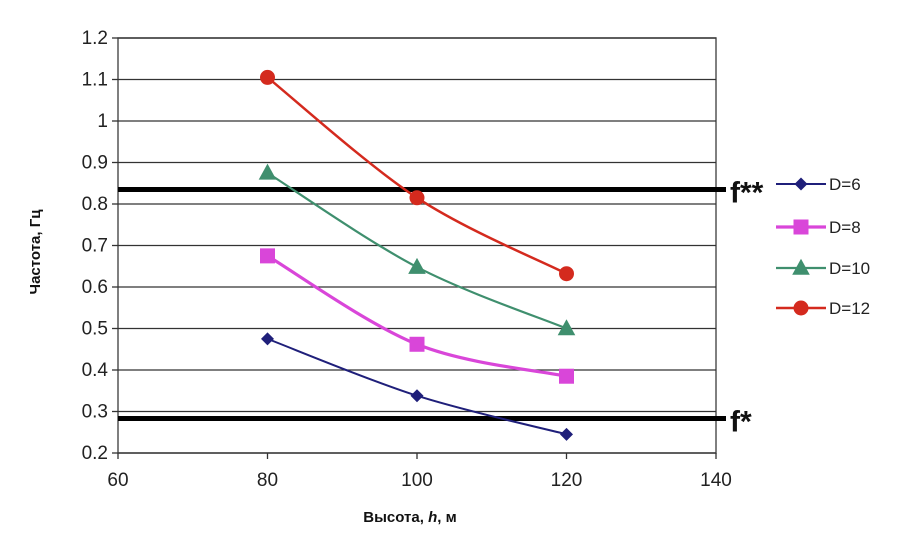 The height and width of the screenshot is (552, 900). What do you see at coordinates (95, 412) in the screenshot?
I see `y-tick-label: 0.3` at bounding box center [95, 412].